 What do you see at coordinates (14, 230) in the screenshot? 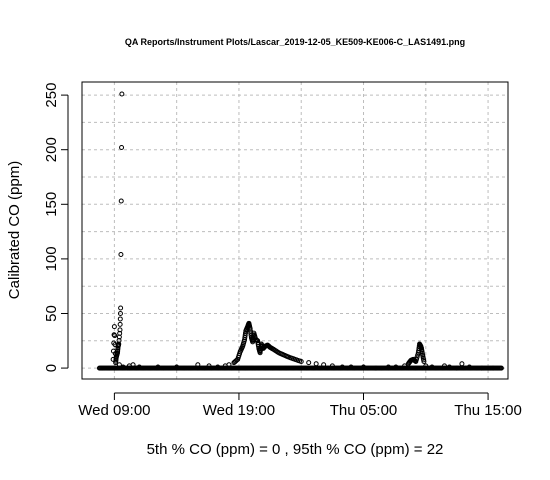
I see `y-axis-label: Calibrated CO (ppm)` at bounding box center [14, 230].